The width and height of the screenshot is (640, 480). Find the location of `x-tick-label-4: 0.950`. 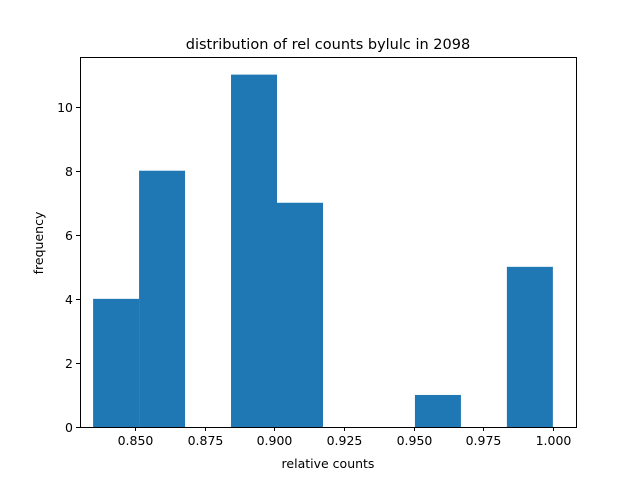

x-tick-label-4: 0.950 is located at coordinates (415, 440).